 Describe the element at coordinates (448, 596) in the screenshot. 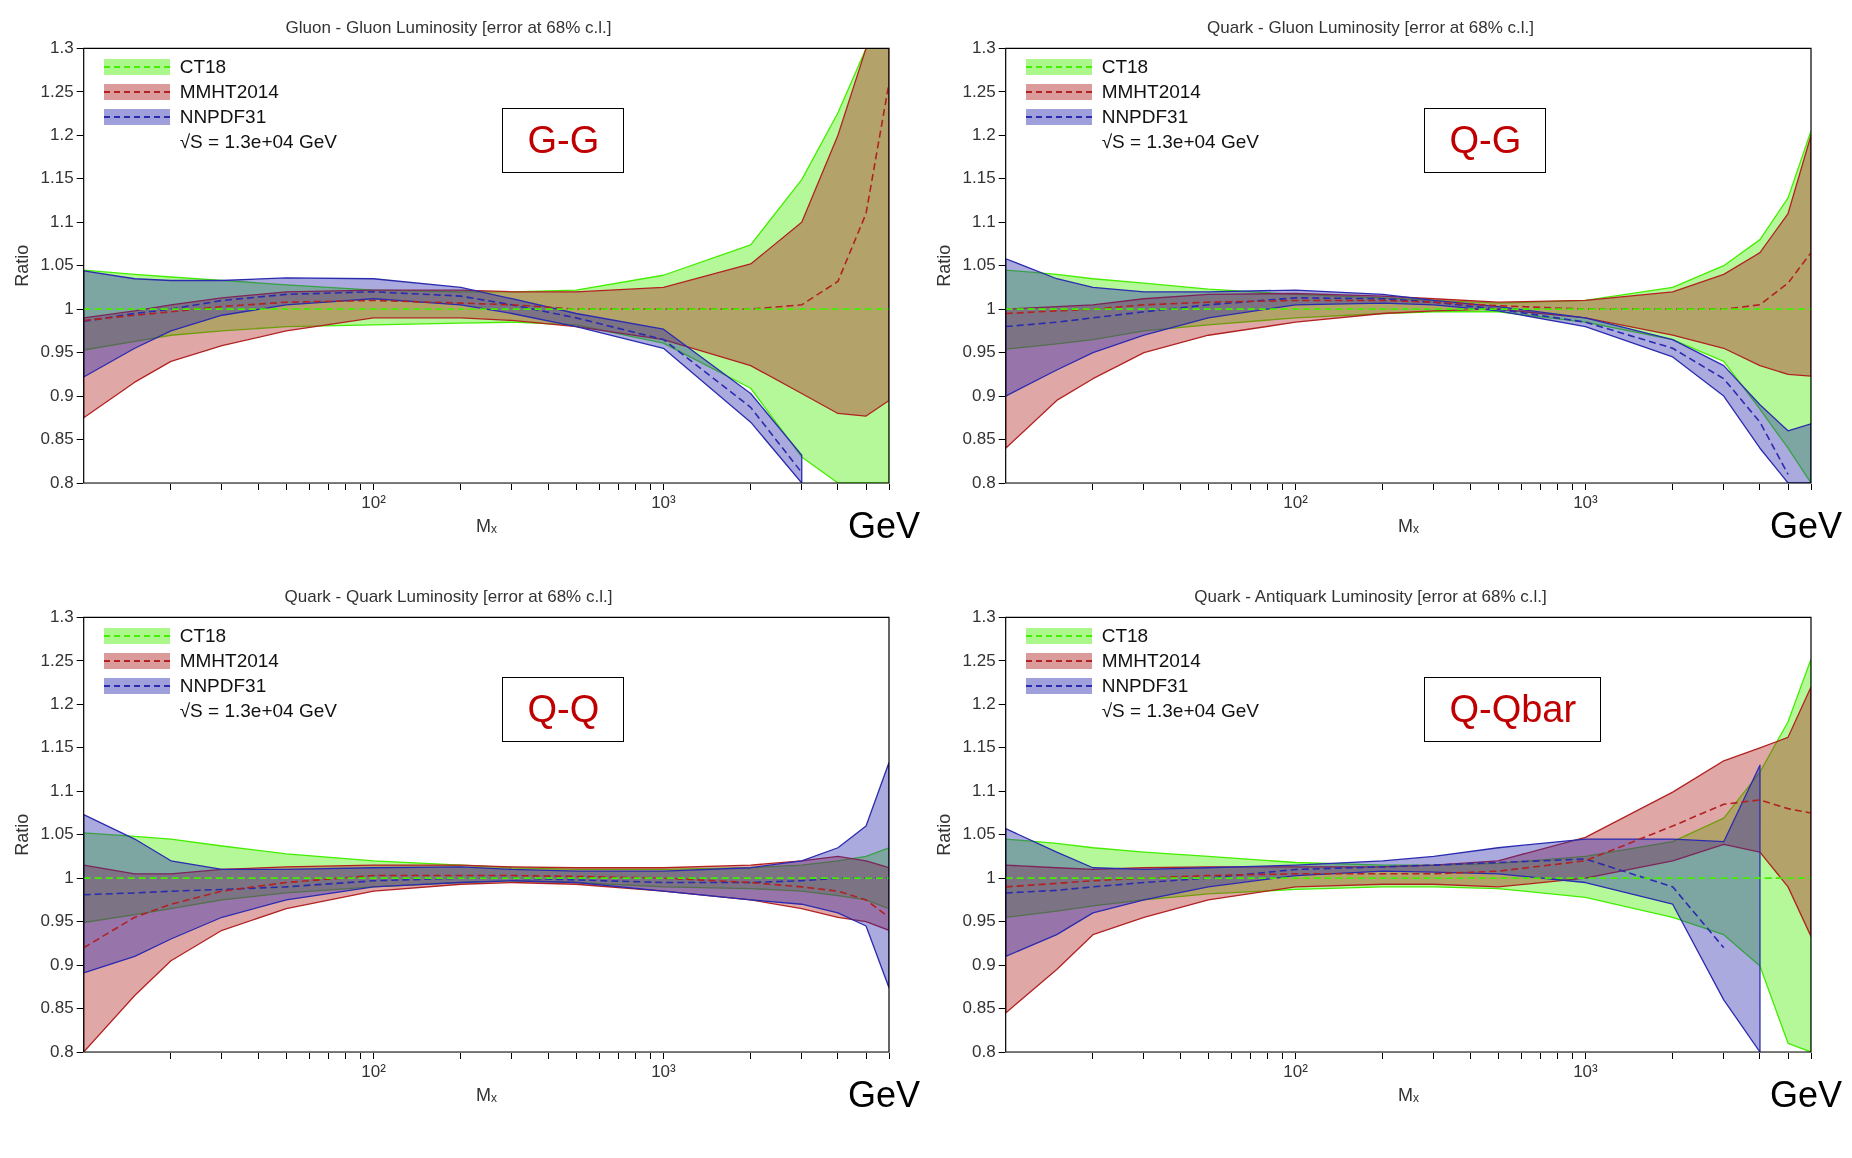

I see `chart-title: Quark - Quark Luminosity [error at 68% c.l.]` at that location.